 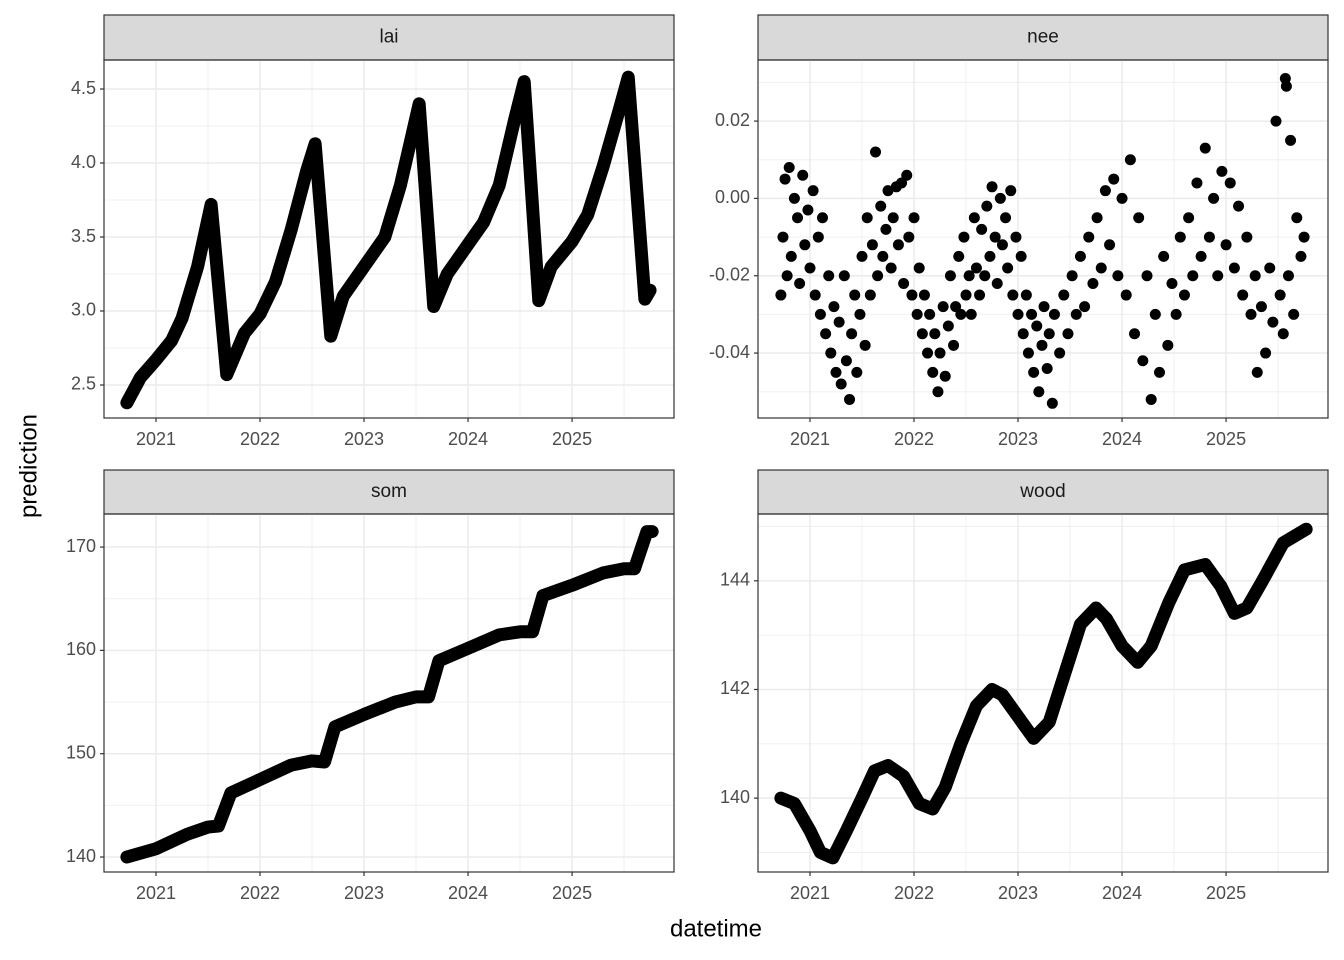 What do you see at coordinates (81, 649) in the screenshot?
I see `y-tick-label: 160` at bounding box center [81, 649].